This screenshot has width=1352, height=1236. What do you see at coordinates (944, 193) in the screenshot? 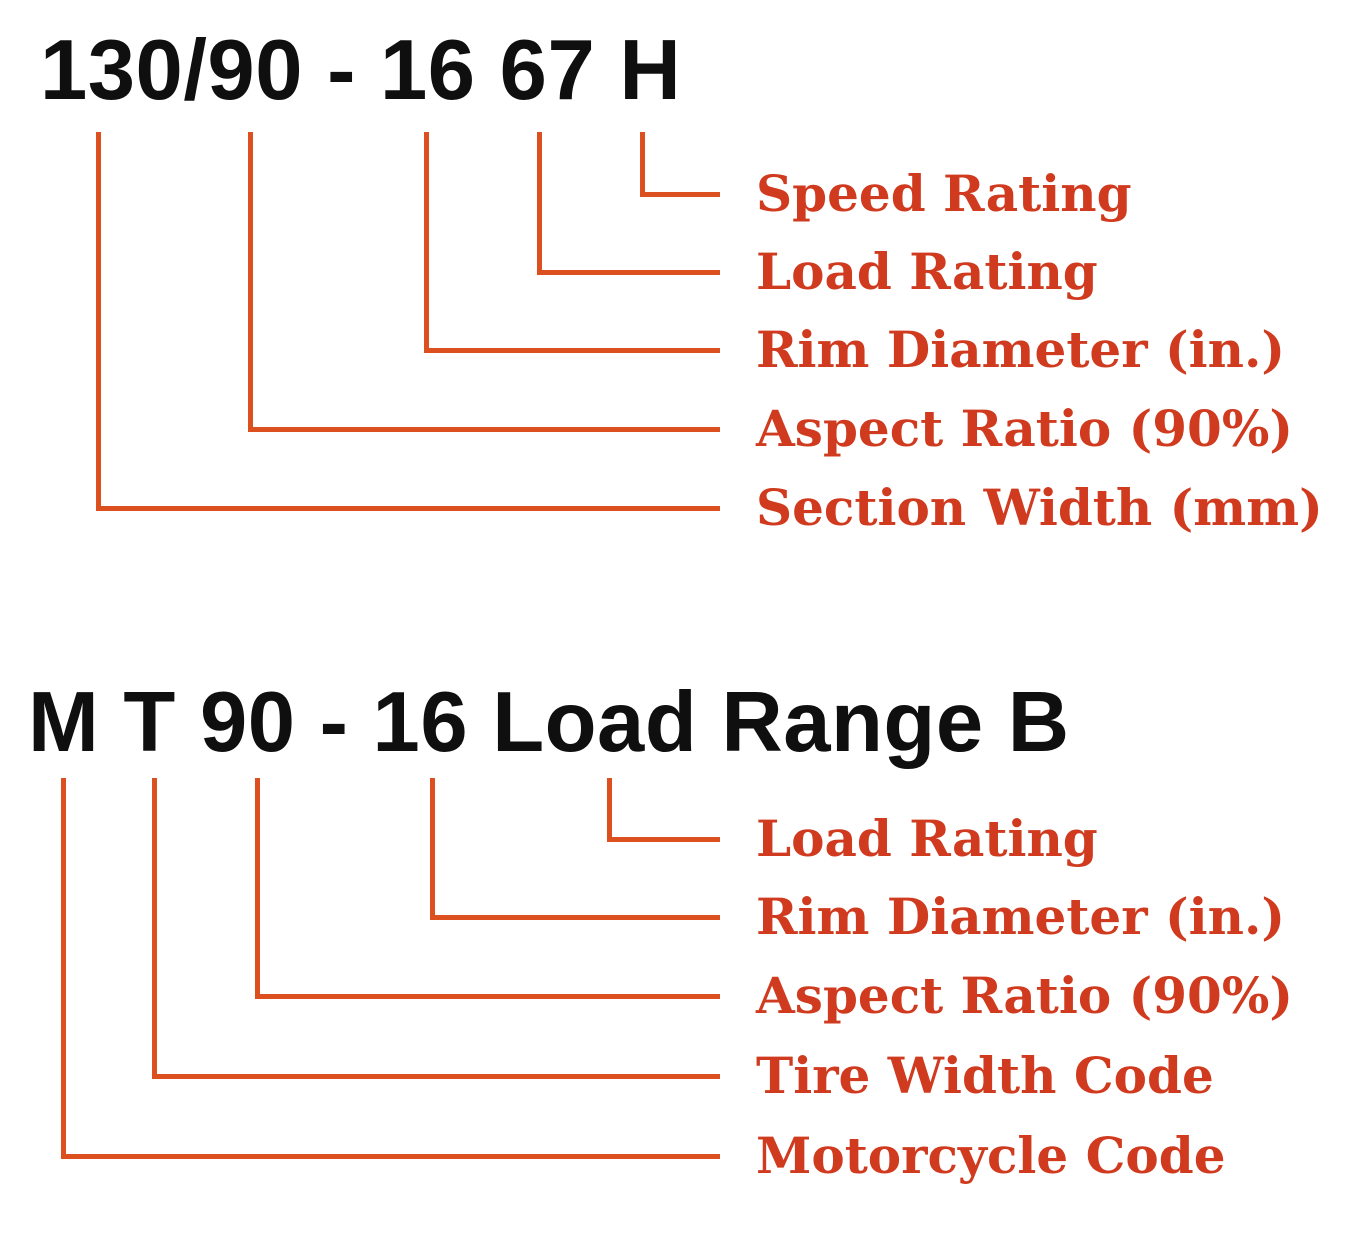
I see `callout-label-speed-rating: Speed Rating` at bounding box center [944, 193].